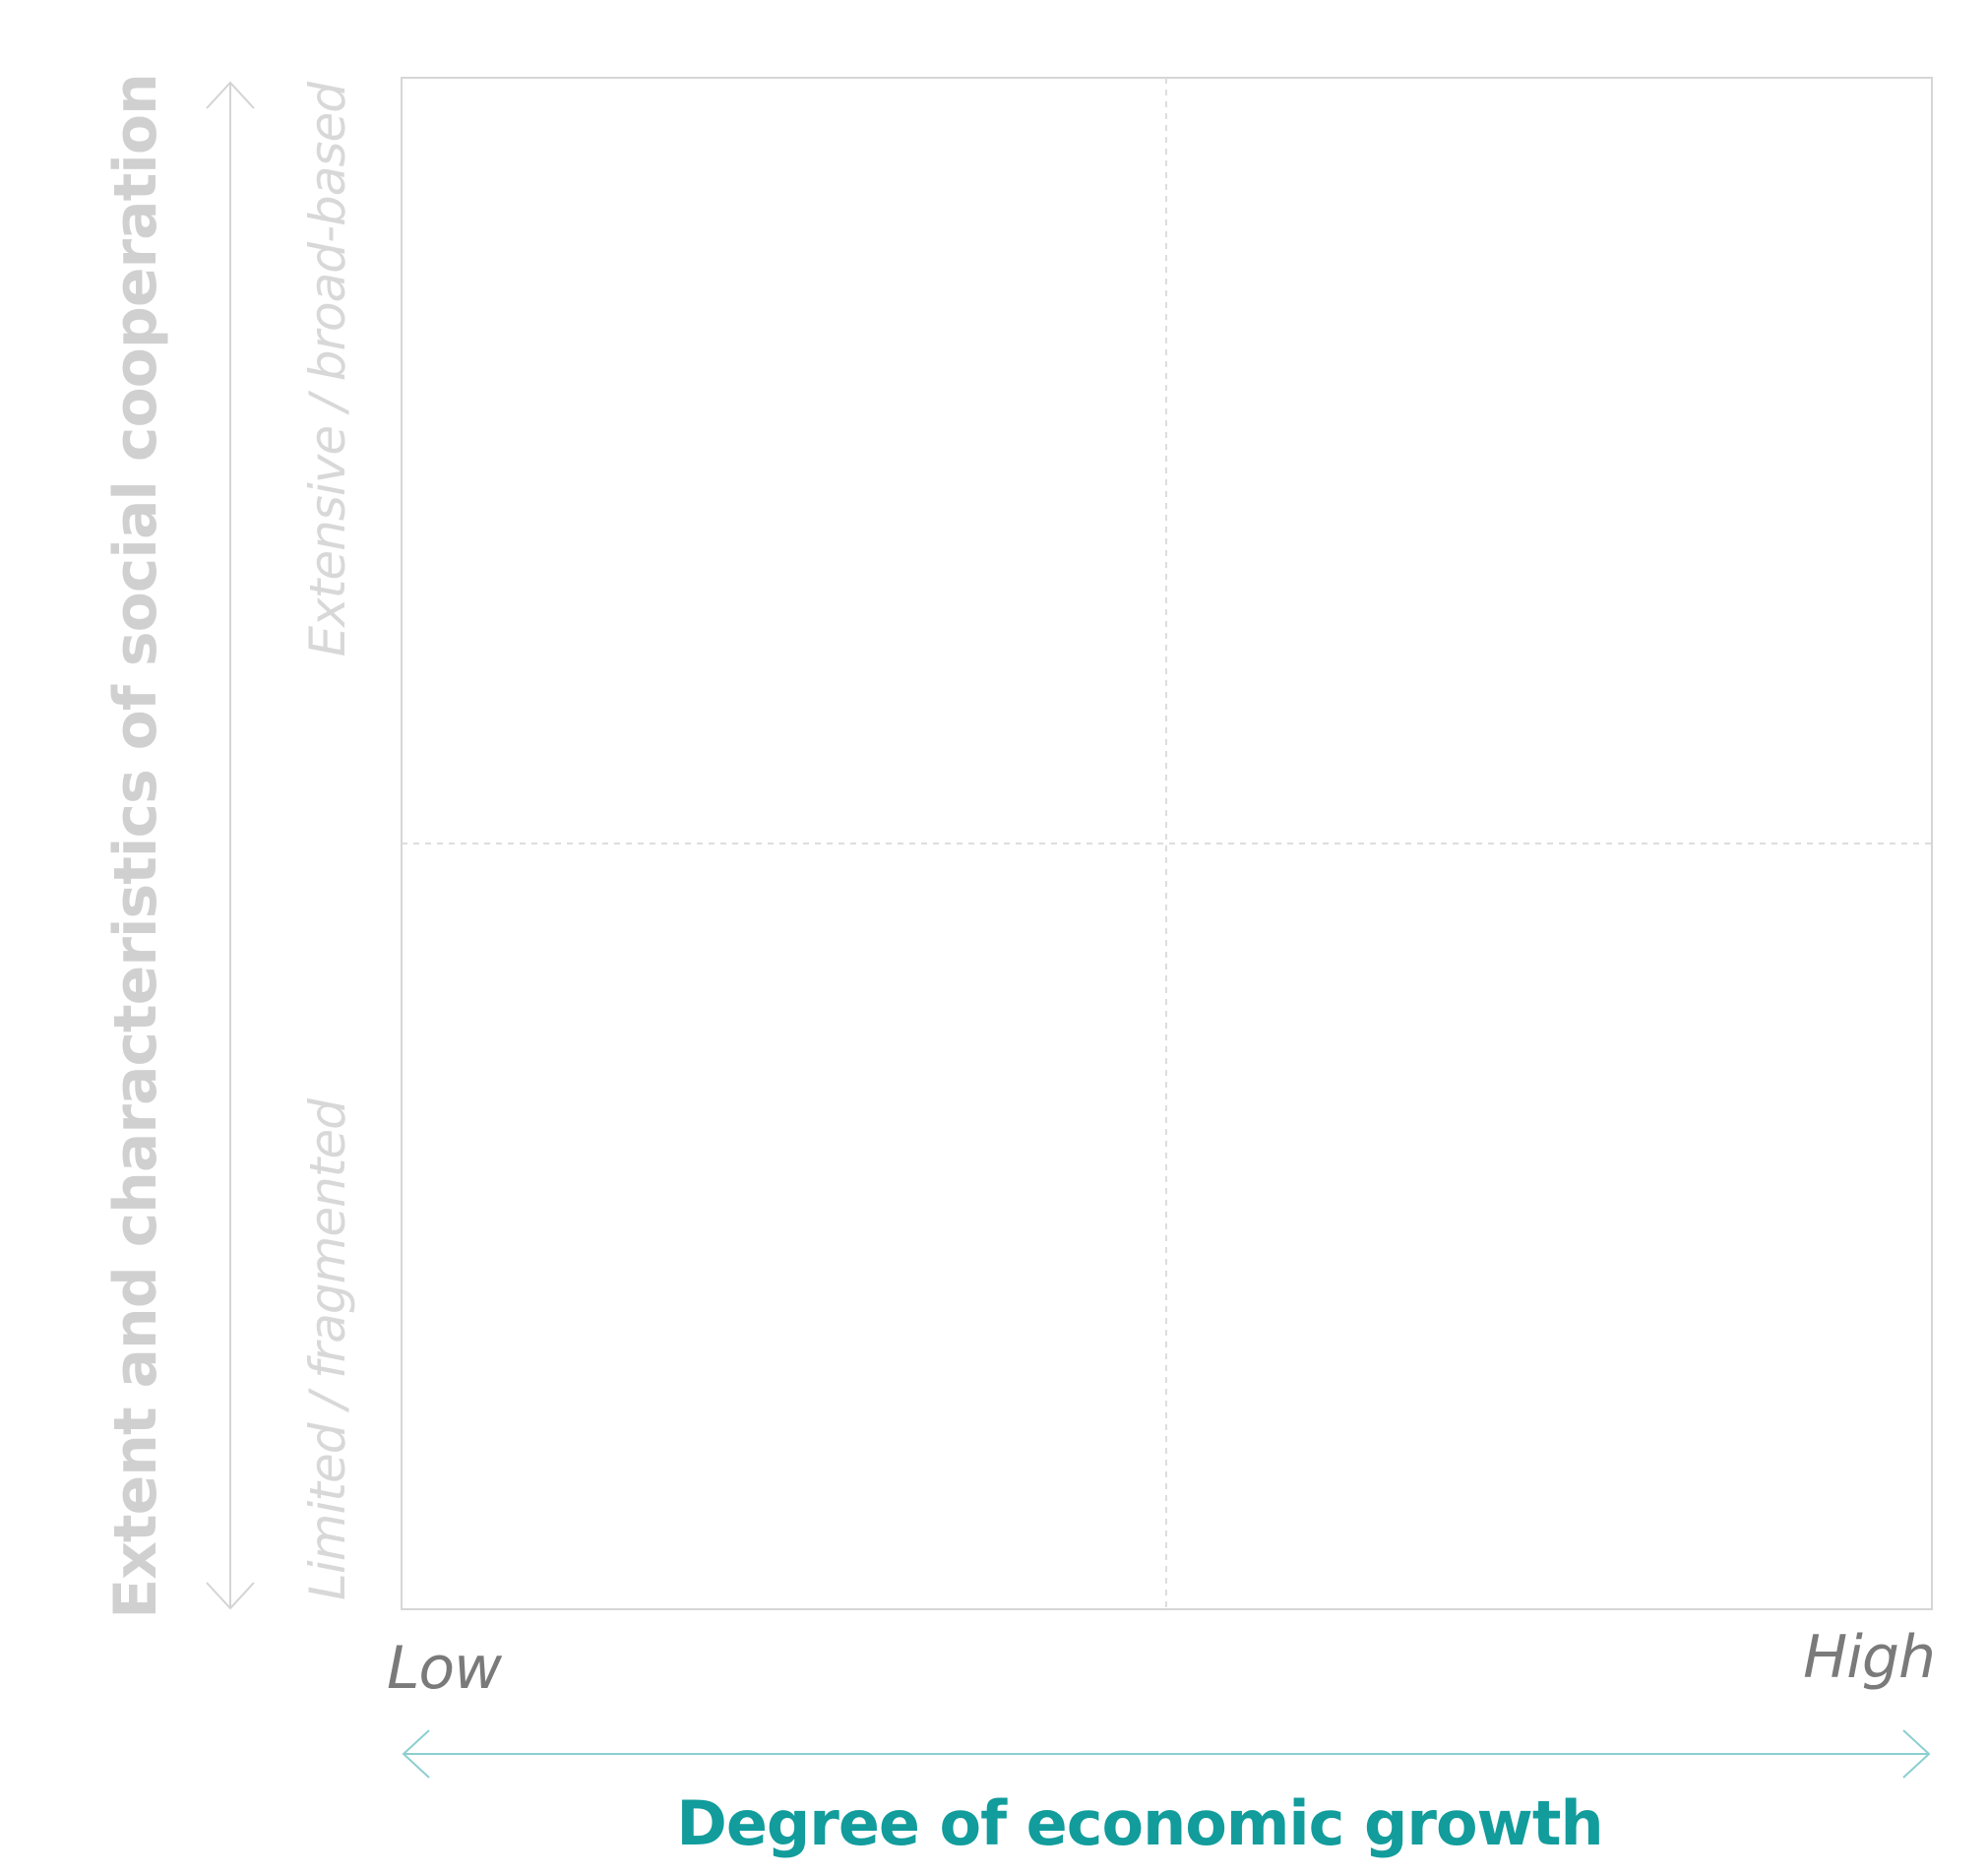  I want to click on x-axis-low-label: Low, so click(445, 1668).